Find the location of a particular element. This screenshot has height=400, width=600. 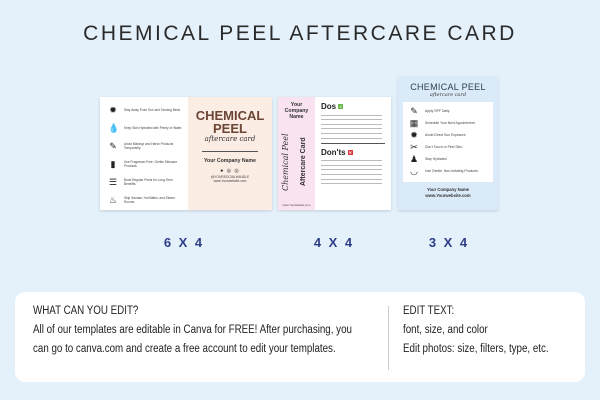

dos-heading: Dos ✓ is located at coordinates (332, 106).